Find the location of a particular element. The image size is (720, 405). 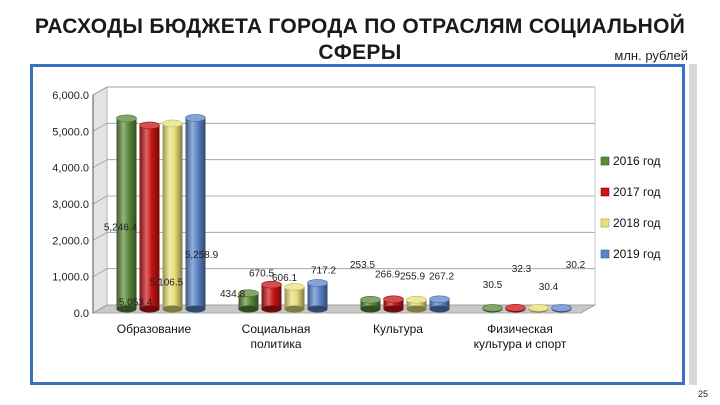

data-label: 266.9 is located at coordinates (387, 274).